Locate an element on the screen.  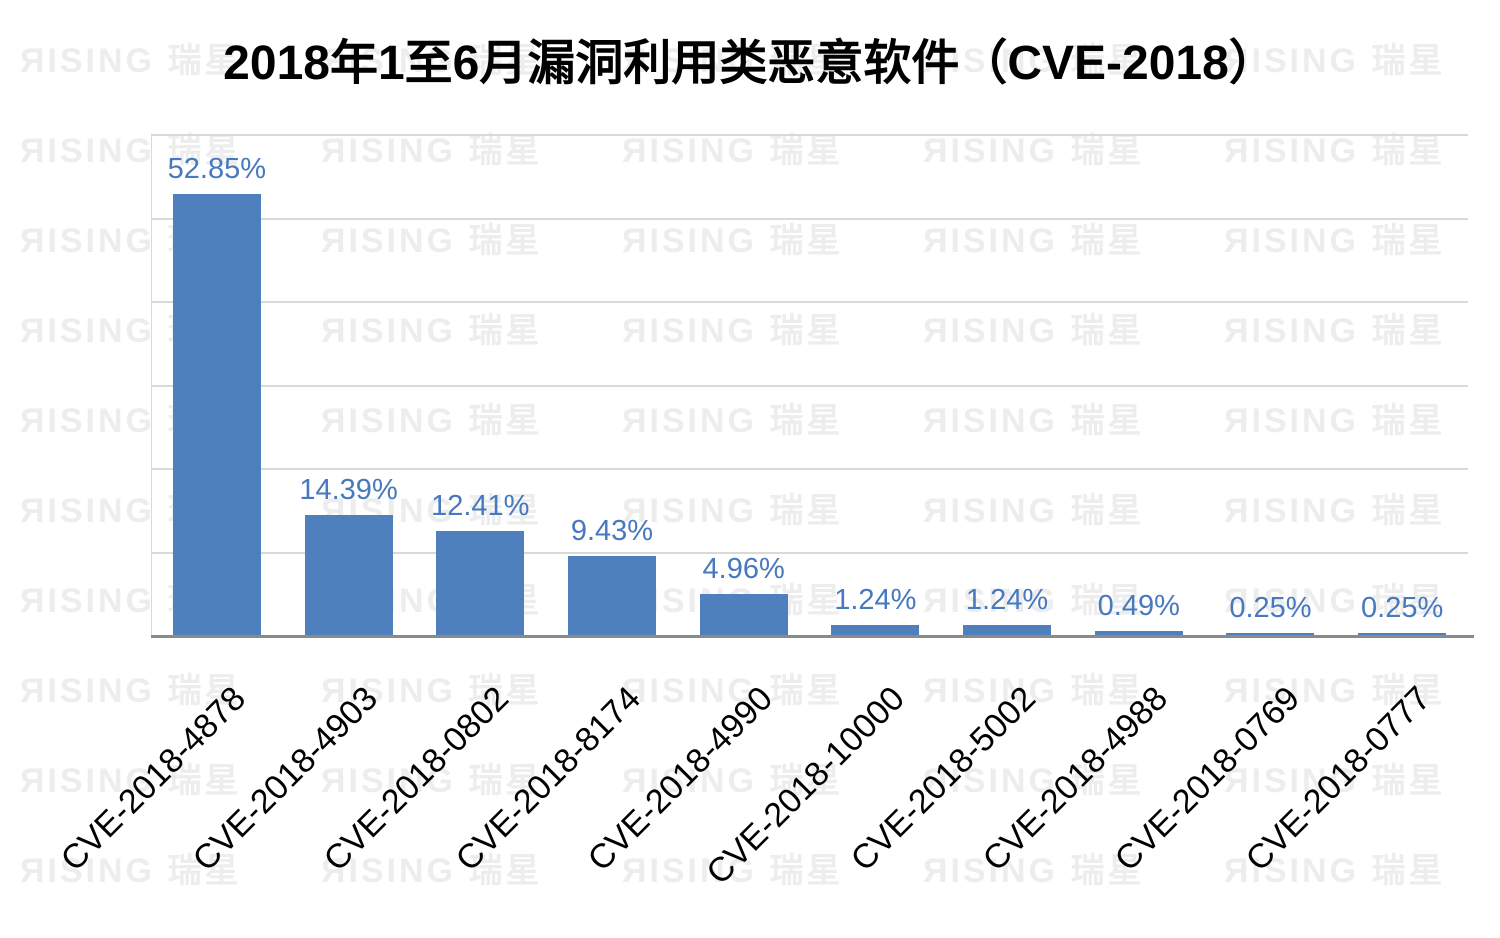
bar-value-label: 9.43% is located at coordinates (612, 531).